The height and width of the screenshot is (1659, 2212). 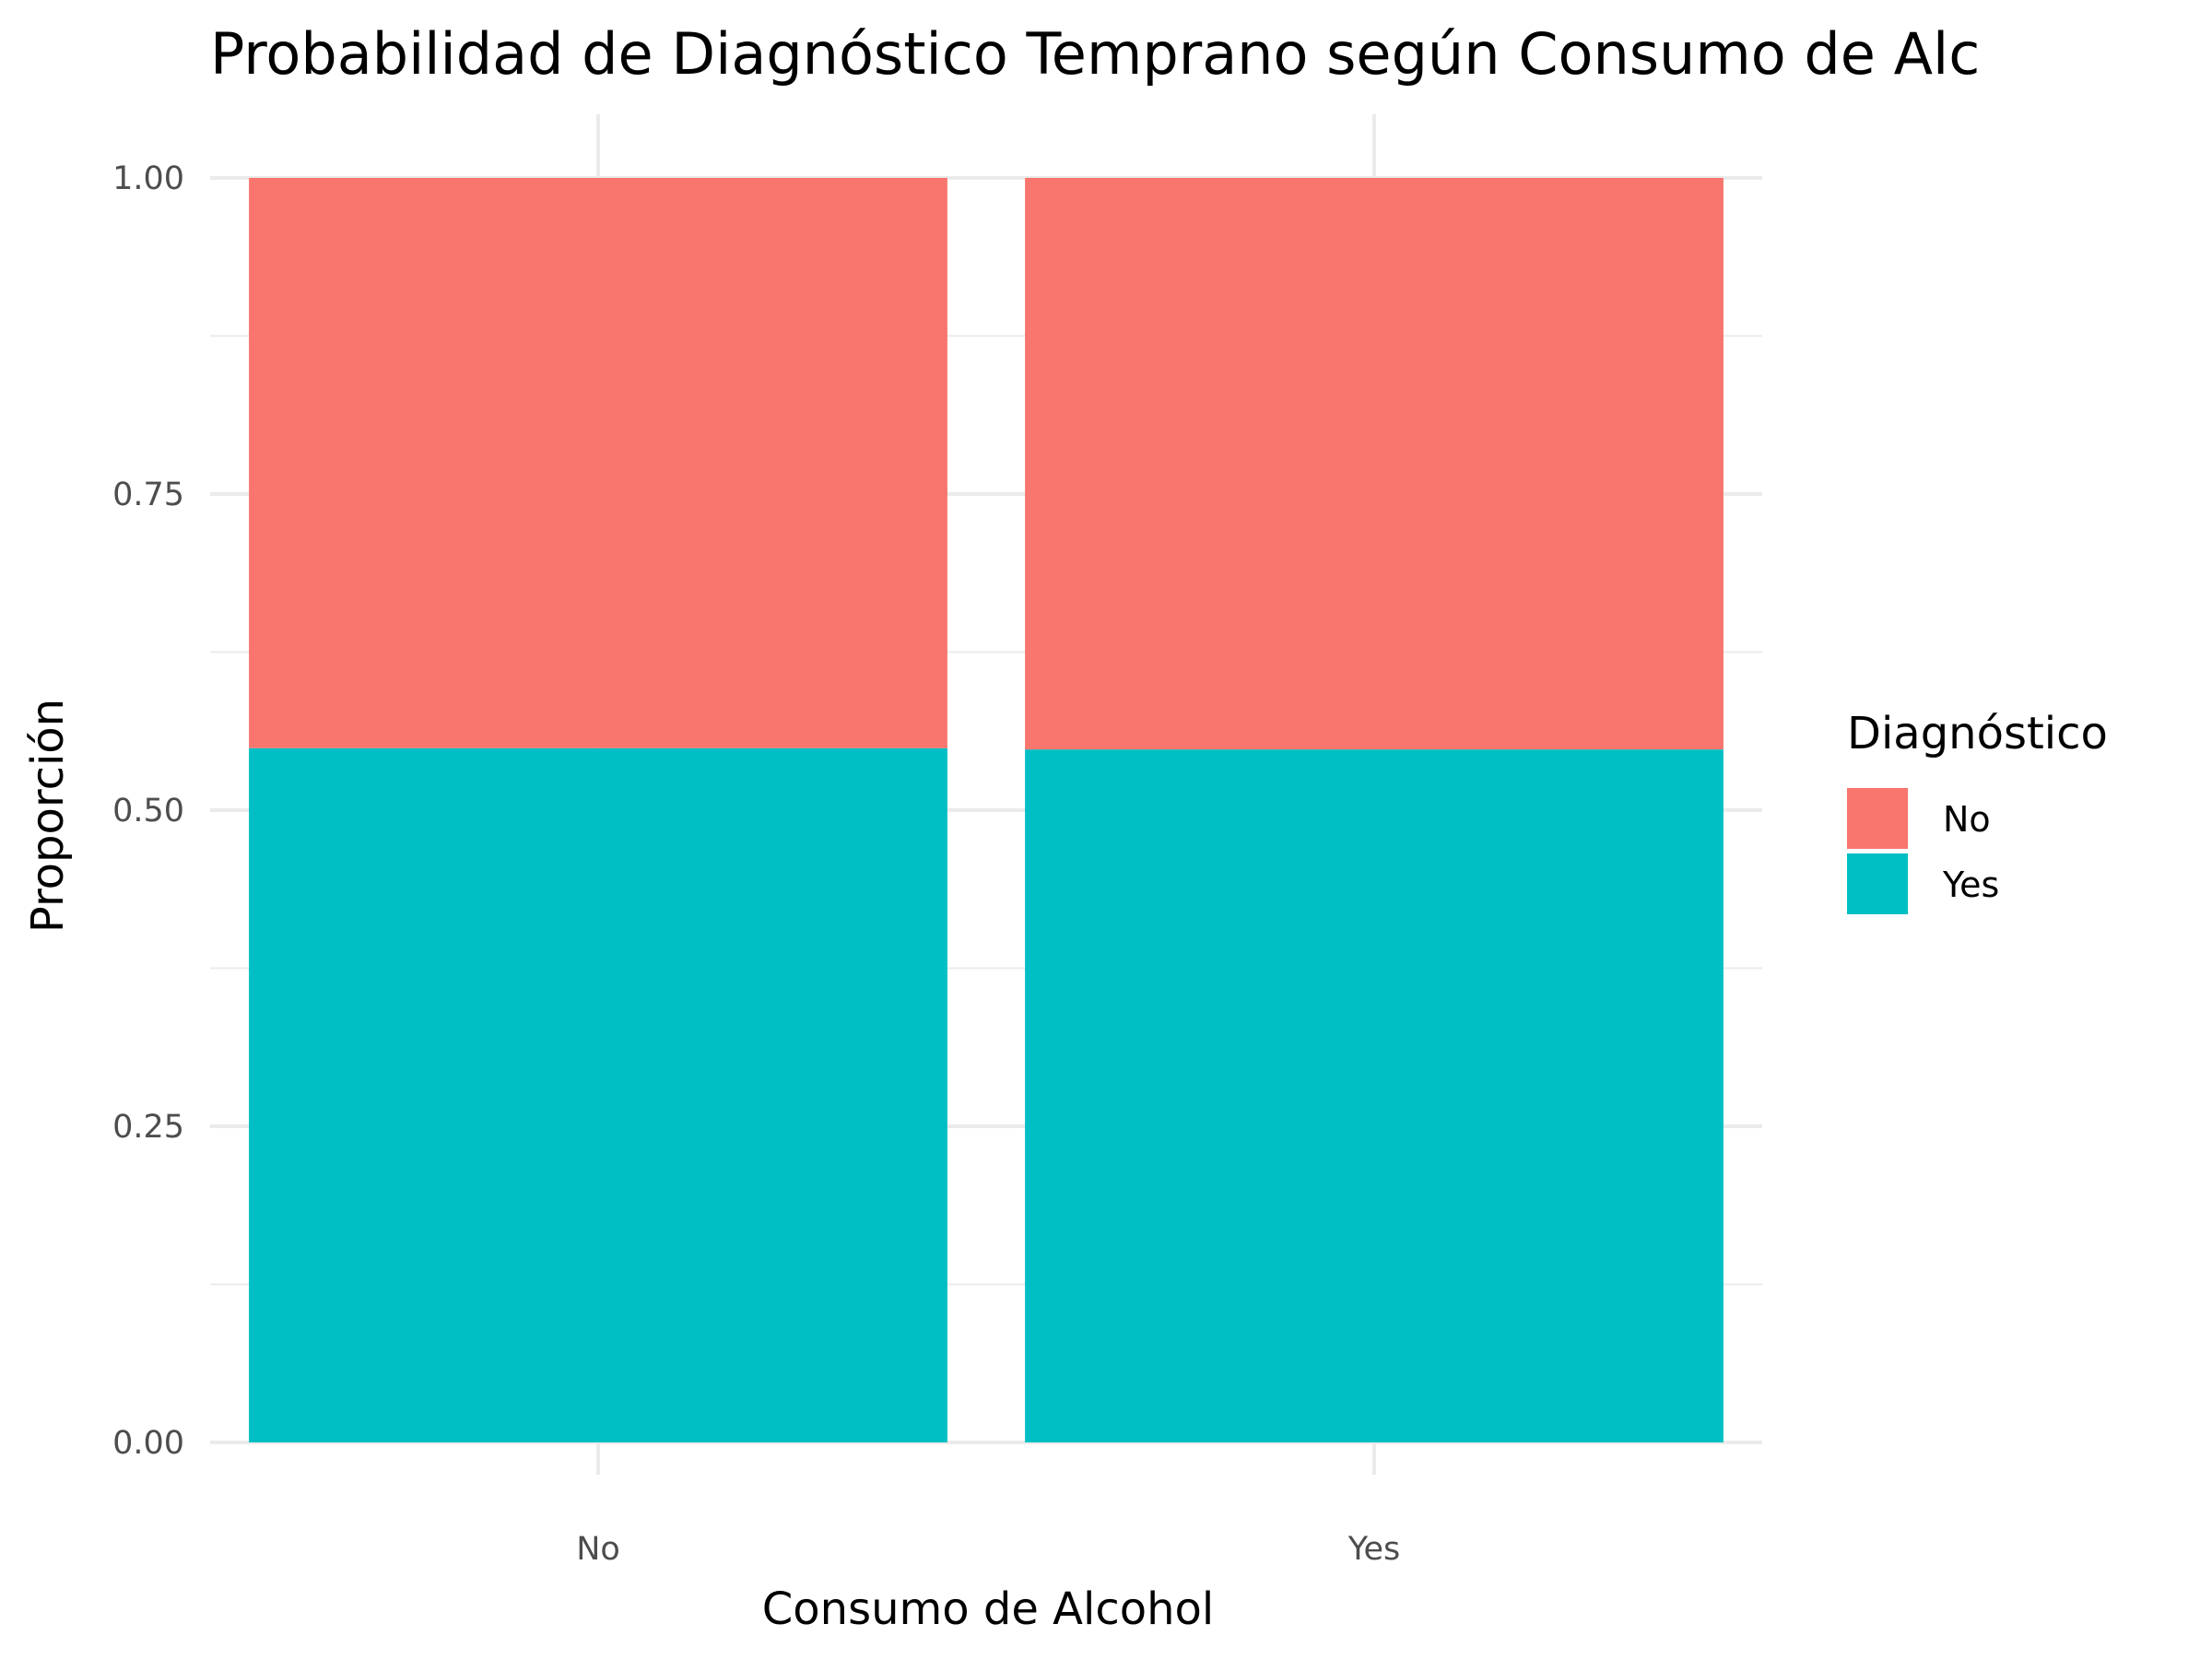 What do you see at coordinates (148, 1443) in the screenshot?
I see `y-tick-label: 0.00` at bounding box center [148, 1443].